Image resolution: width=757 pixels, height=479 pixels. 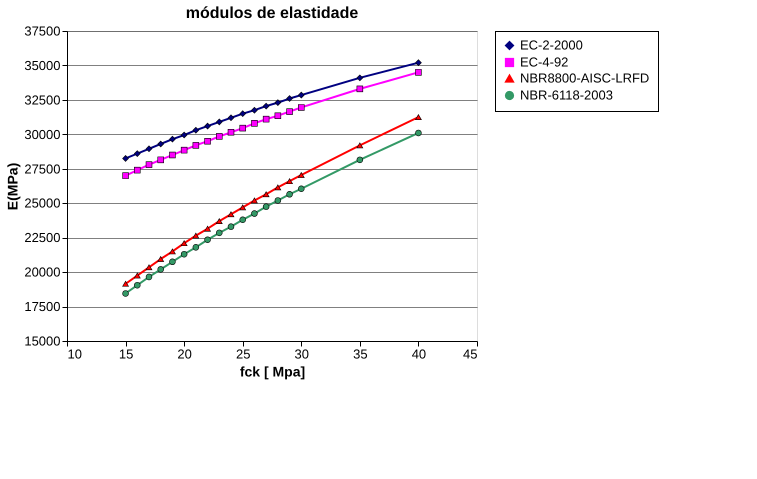 I want to click on x-tick-label: 30, so click(x=302, y=354).